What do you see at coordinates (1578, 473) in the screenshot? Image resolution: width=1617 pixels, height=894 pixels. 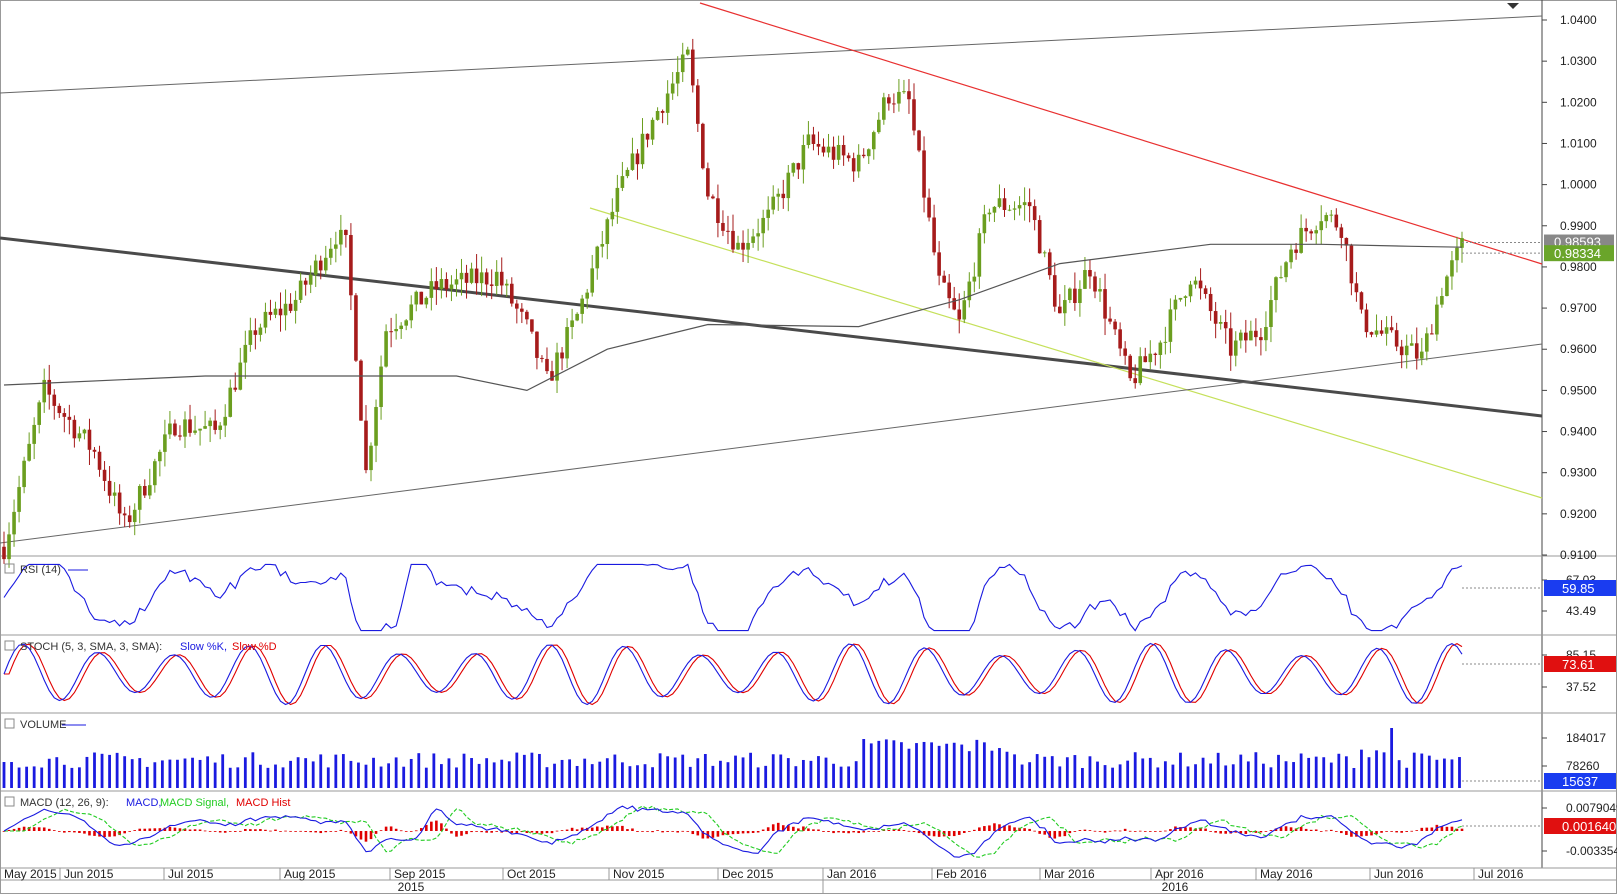 I see `price-tick-label: 0.9300` at bounding box center [1578, 473].